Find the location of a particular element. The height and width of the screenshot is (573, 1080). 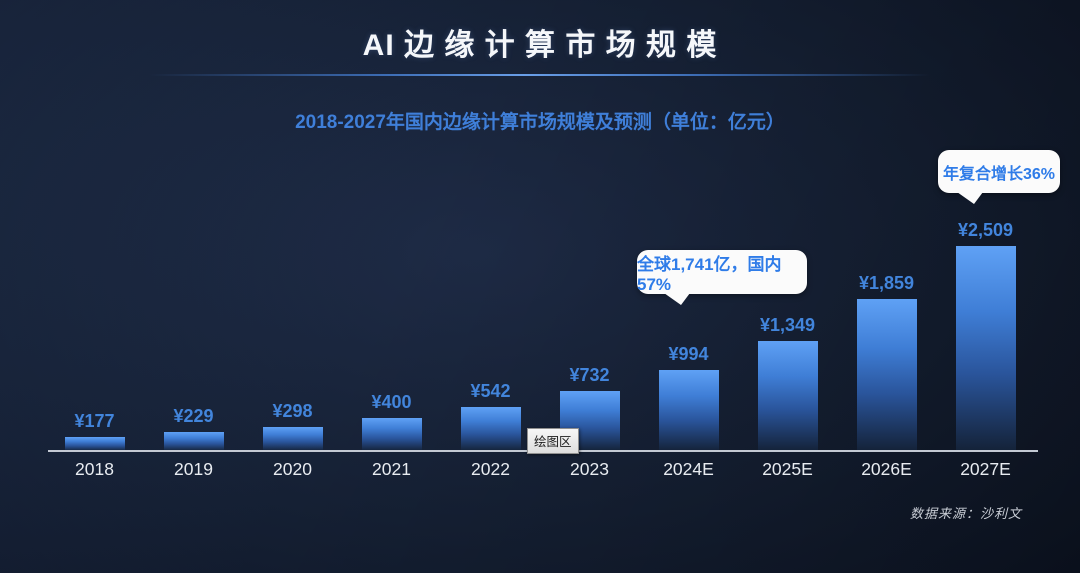

chart-subtitle: 2018-2027年国内边缘计算市场规模及预测（单位：亿元） is located at coordinates (540, 122).